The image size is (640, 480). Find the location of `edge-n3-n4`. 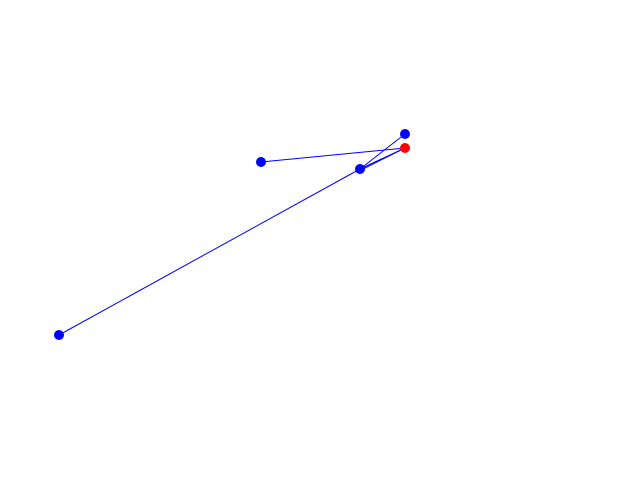

edge-n3-n4 is located at coordinates (382, 151).